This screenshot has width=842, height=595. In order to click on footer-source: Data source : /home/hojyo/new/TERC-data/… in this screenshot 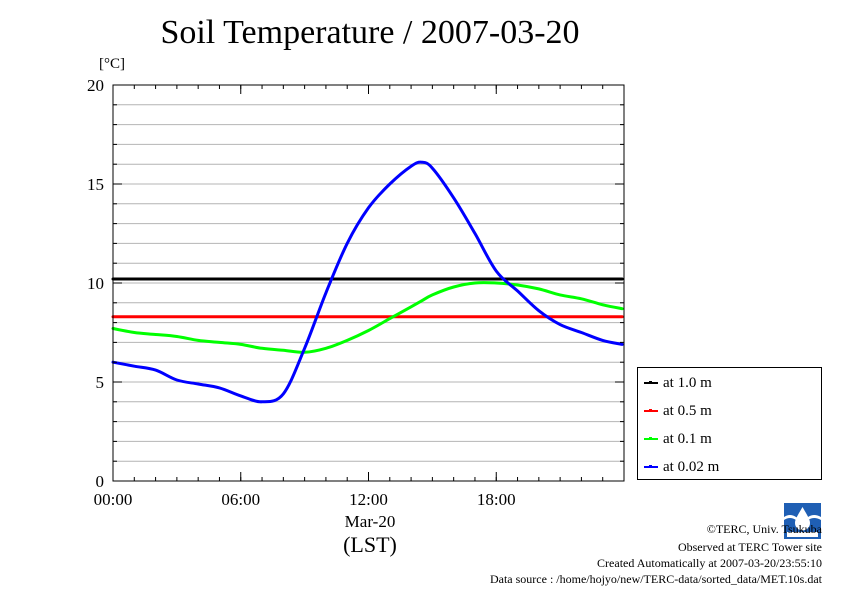, I will do `click(655, 579)`.